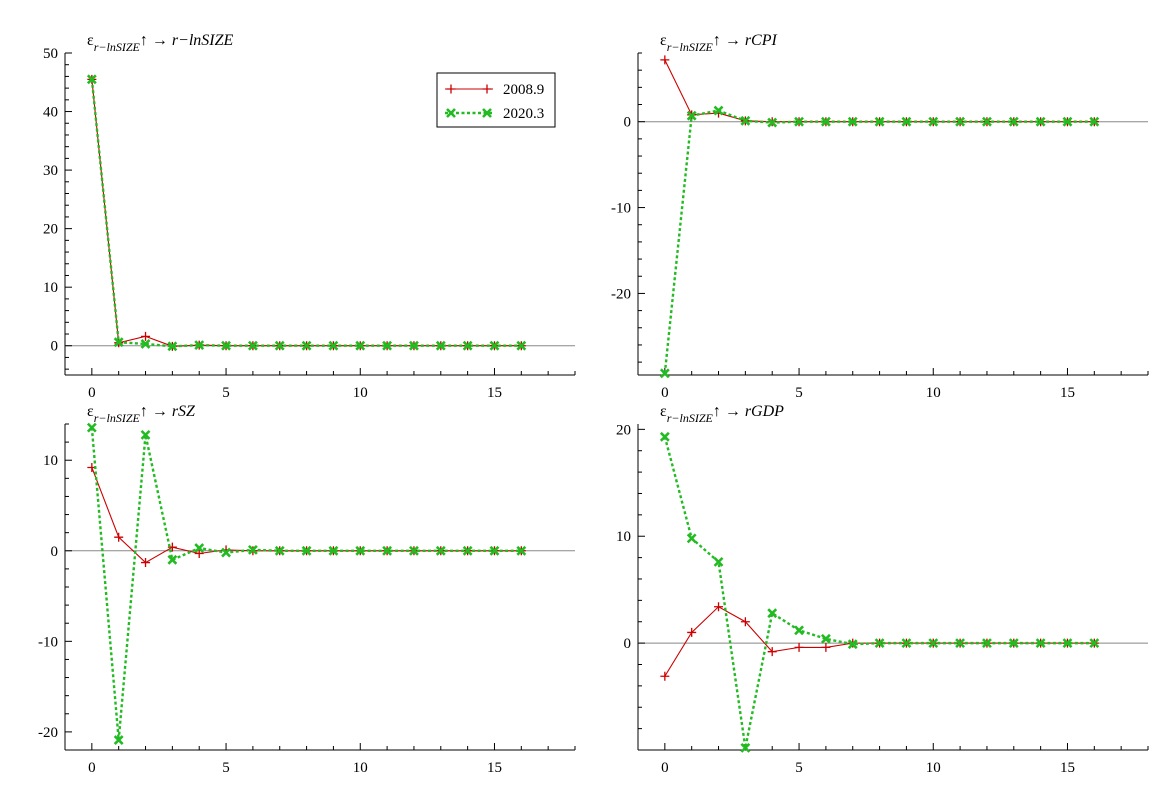 The image size is (1176, 795). What do you see at coordinates (621, 294) in the screenshot?
I see `y-tick-label: -20` at bounding box center [621, 294].